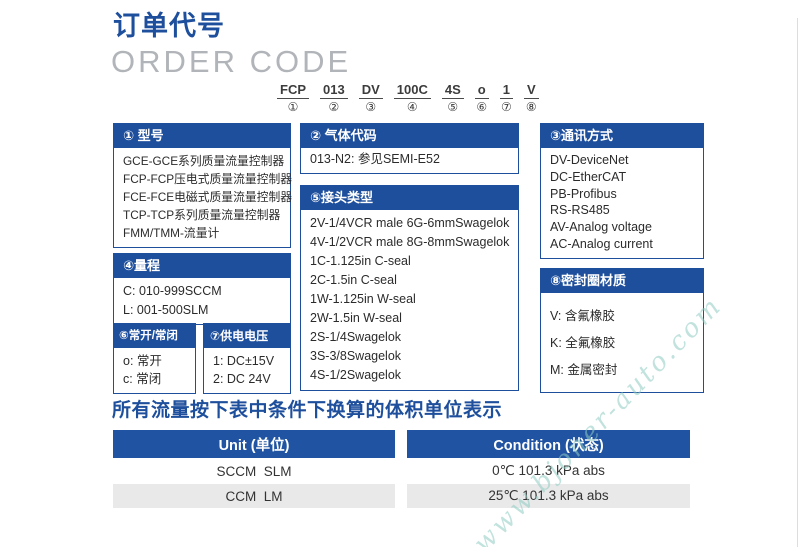 The width and height of the screenshot is (800, 547). What do you see at coordinates (797, 282) in the screenshot?
I see `page-edge-line` at bounding box center [797, 282].